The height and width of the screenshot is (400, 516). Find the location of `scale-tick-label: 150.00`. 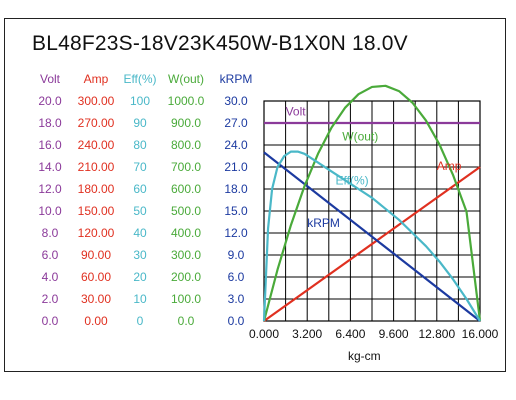

scale-tick-label: 150.00 is located at coordinates (96, 211).